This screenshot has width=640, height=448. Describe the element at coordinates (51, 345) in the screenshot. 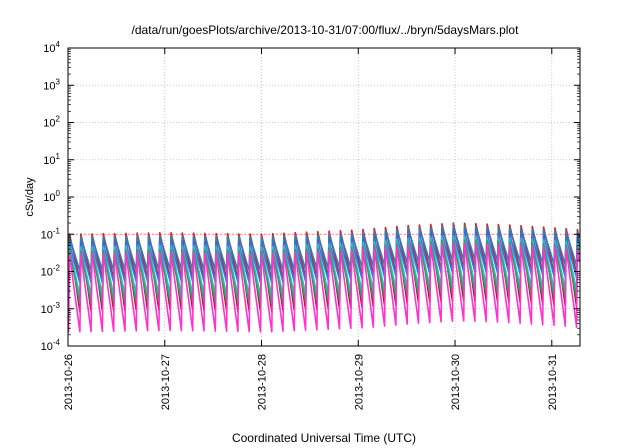

I see `y-tick-label: 10⁻⁴` at that location.